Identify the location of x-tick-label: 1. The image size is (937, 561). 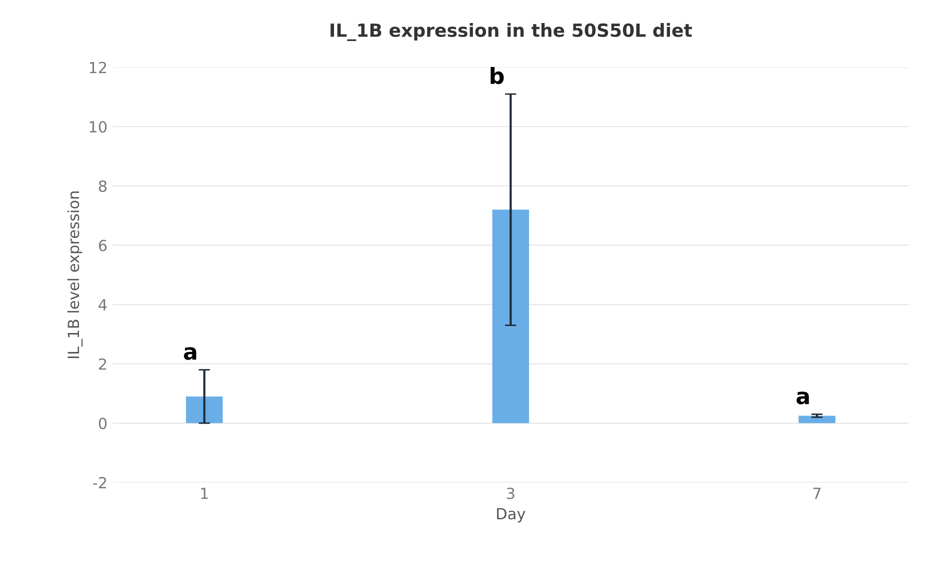
(204, 493).